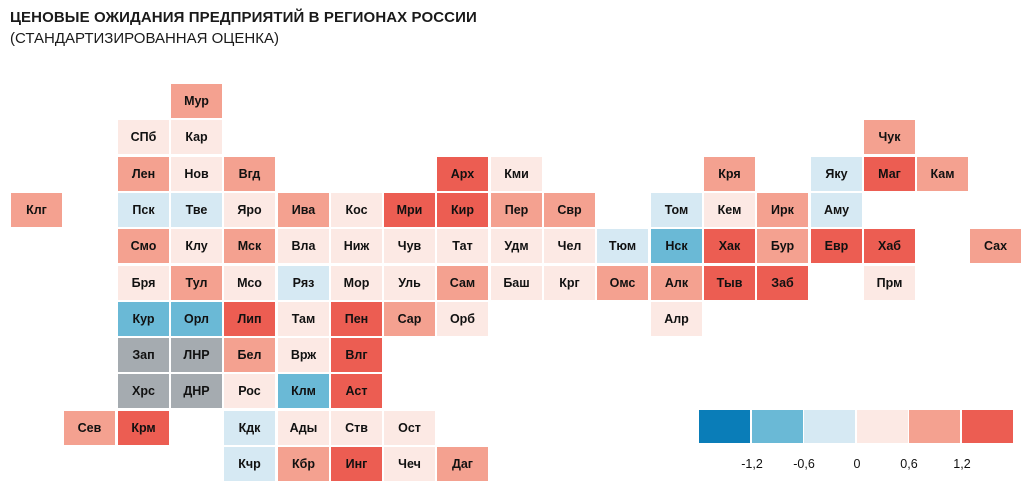  I want to click on region-tile: Крг, so click(569, 283).